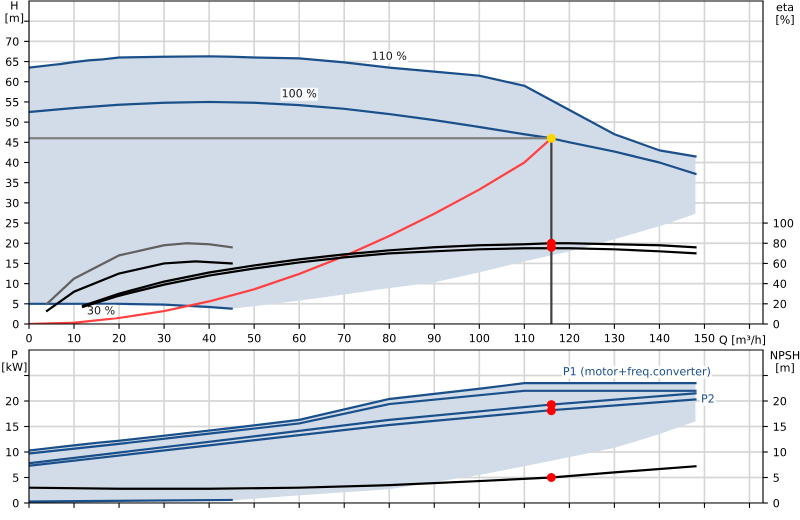  I want to click on x-tick-label: 110, so click(524, 338).